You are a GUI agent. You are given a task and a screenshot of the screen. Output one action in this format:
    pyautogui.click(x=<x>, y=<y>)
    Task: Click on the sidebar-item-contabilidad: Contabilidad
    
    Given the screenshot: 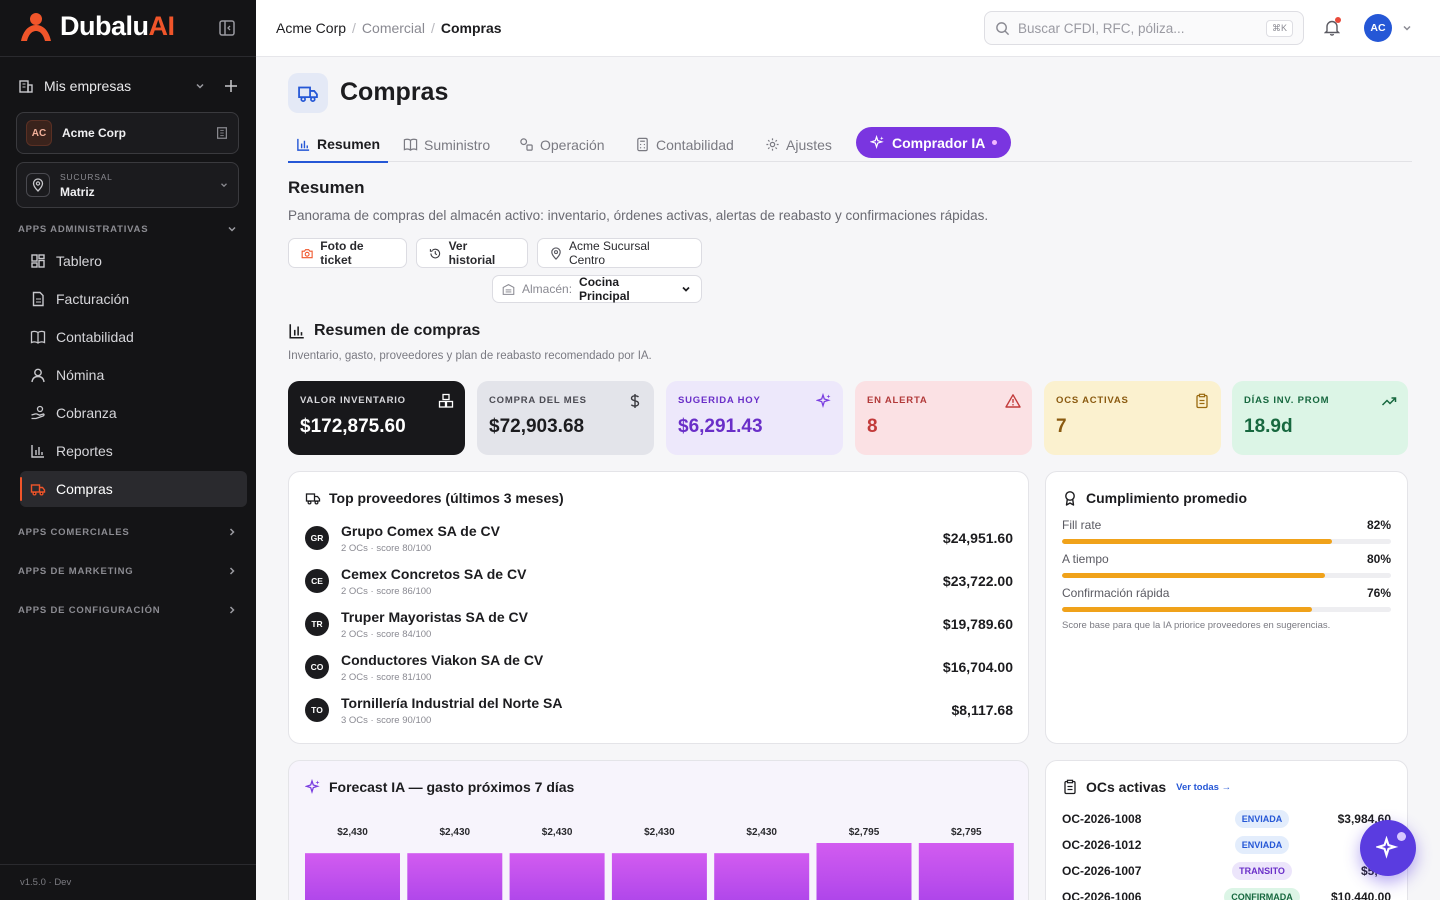 What is the action you would take?
    pyautogui.click(x=133, y=337)
    